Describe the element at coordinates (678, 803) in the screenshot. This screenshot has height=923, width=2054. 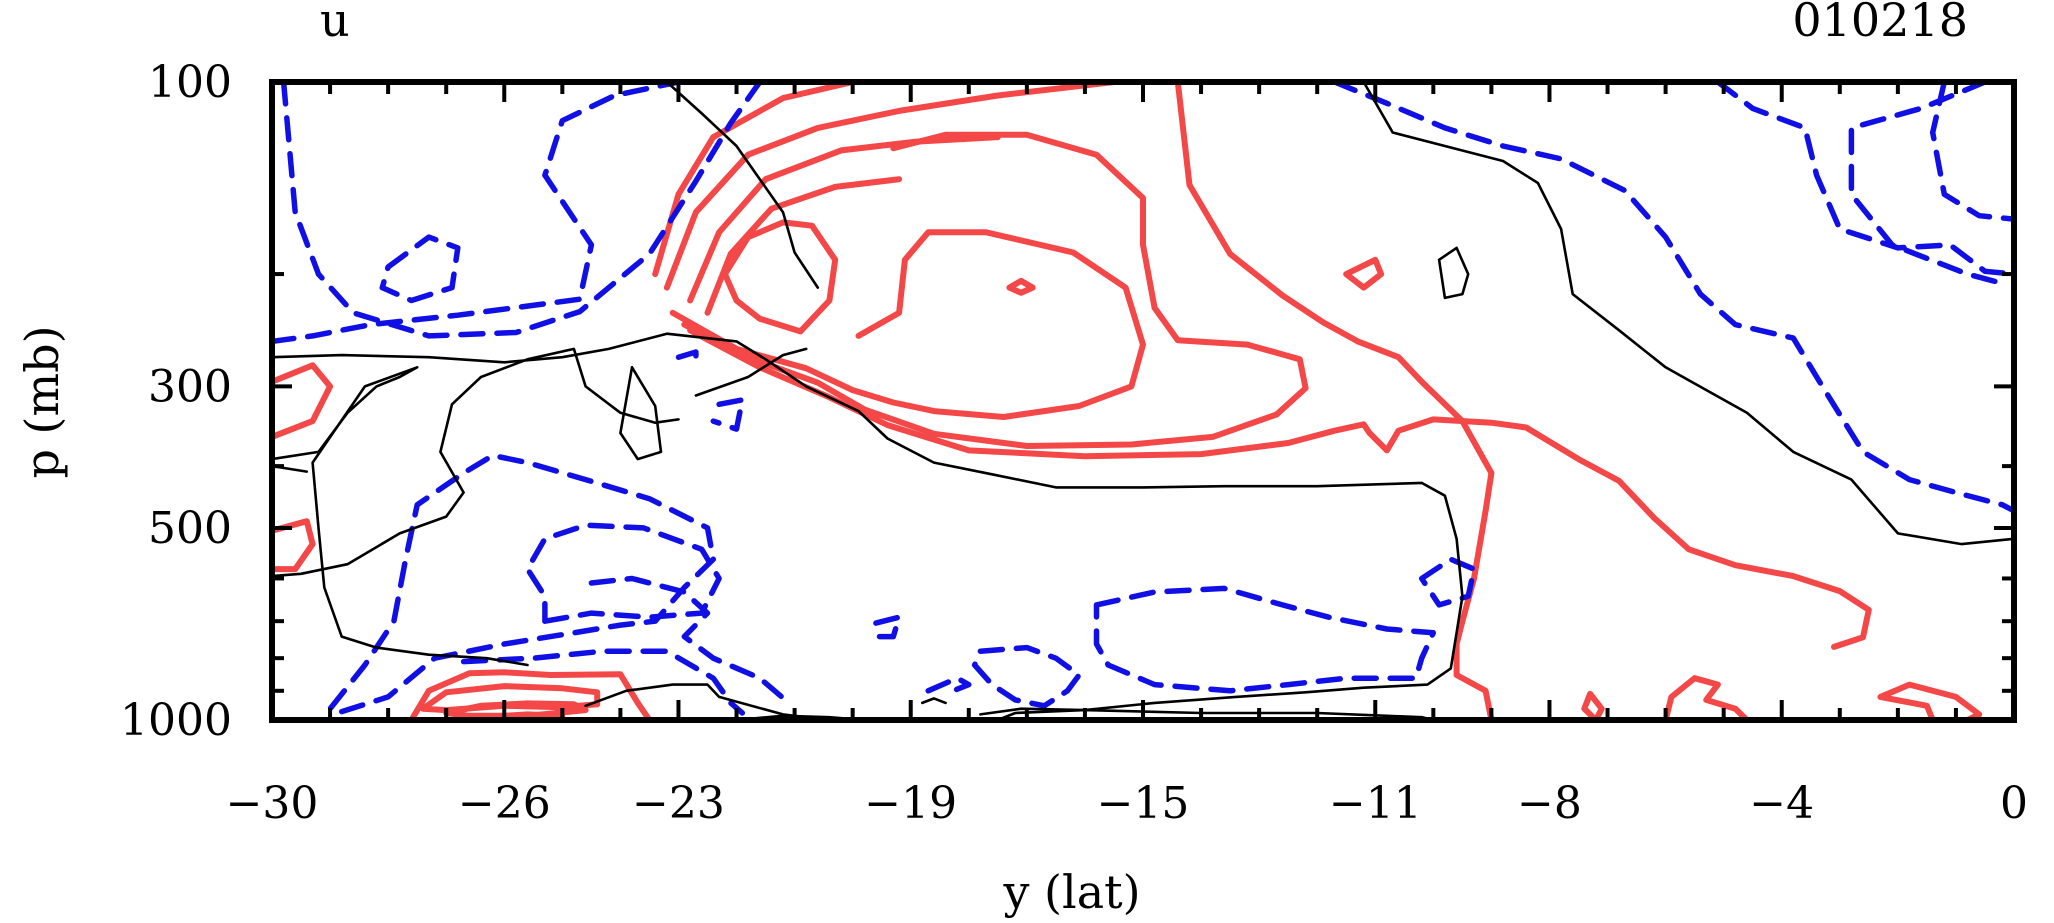
I see `x-tick-label: −23` at that location.